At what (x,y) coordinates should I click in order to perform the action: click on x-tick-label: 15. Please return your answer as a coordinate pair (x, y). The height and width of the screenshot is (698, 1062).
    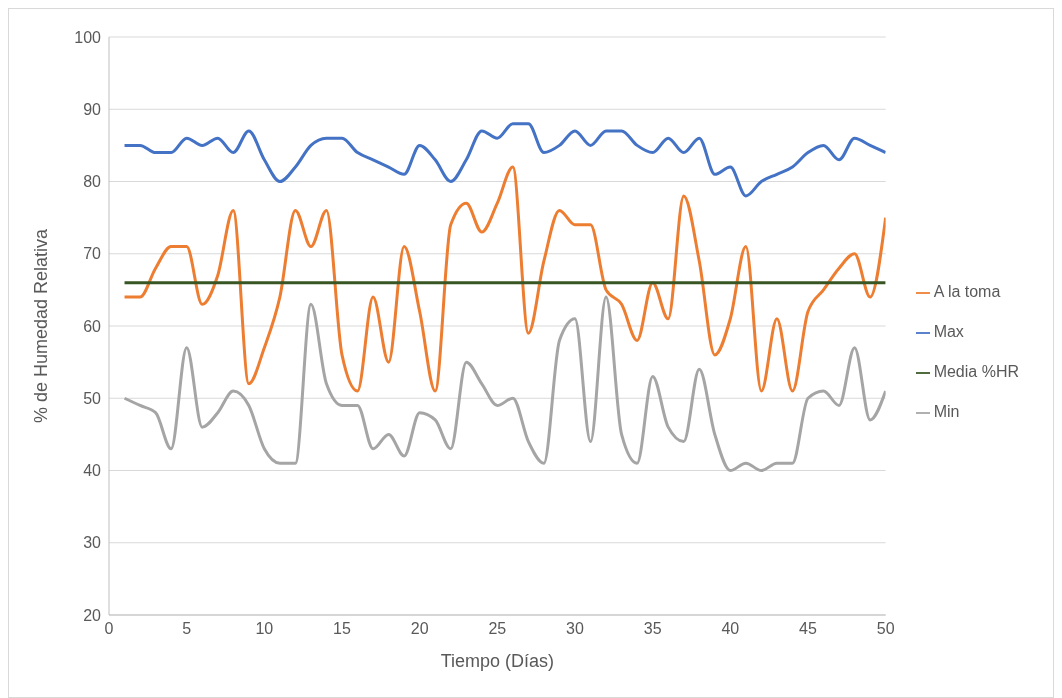
    Looking at the image, I should click on (342, 629).